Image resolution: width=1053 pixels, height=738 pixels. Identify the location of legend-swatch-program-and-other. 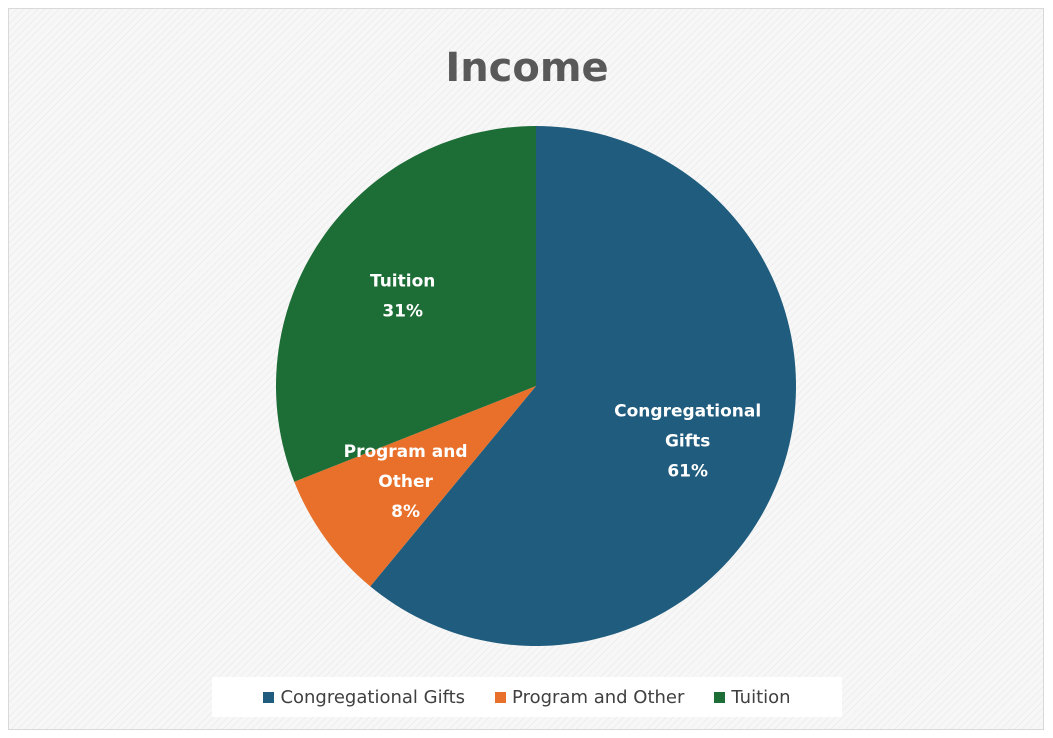
(501, 697).